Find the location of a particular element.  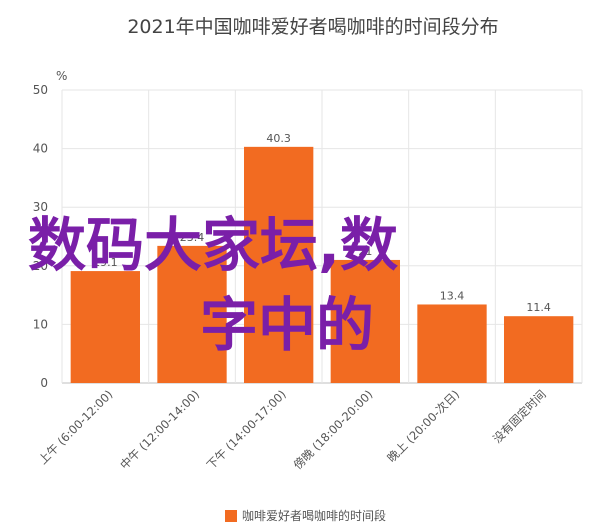

x-tick-label: 中午 (12:00-14:00) is located at coordinates (159, 429).